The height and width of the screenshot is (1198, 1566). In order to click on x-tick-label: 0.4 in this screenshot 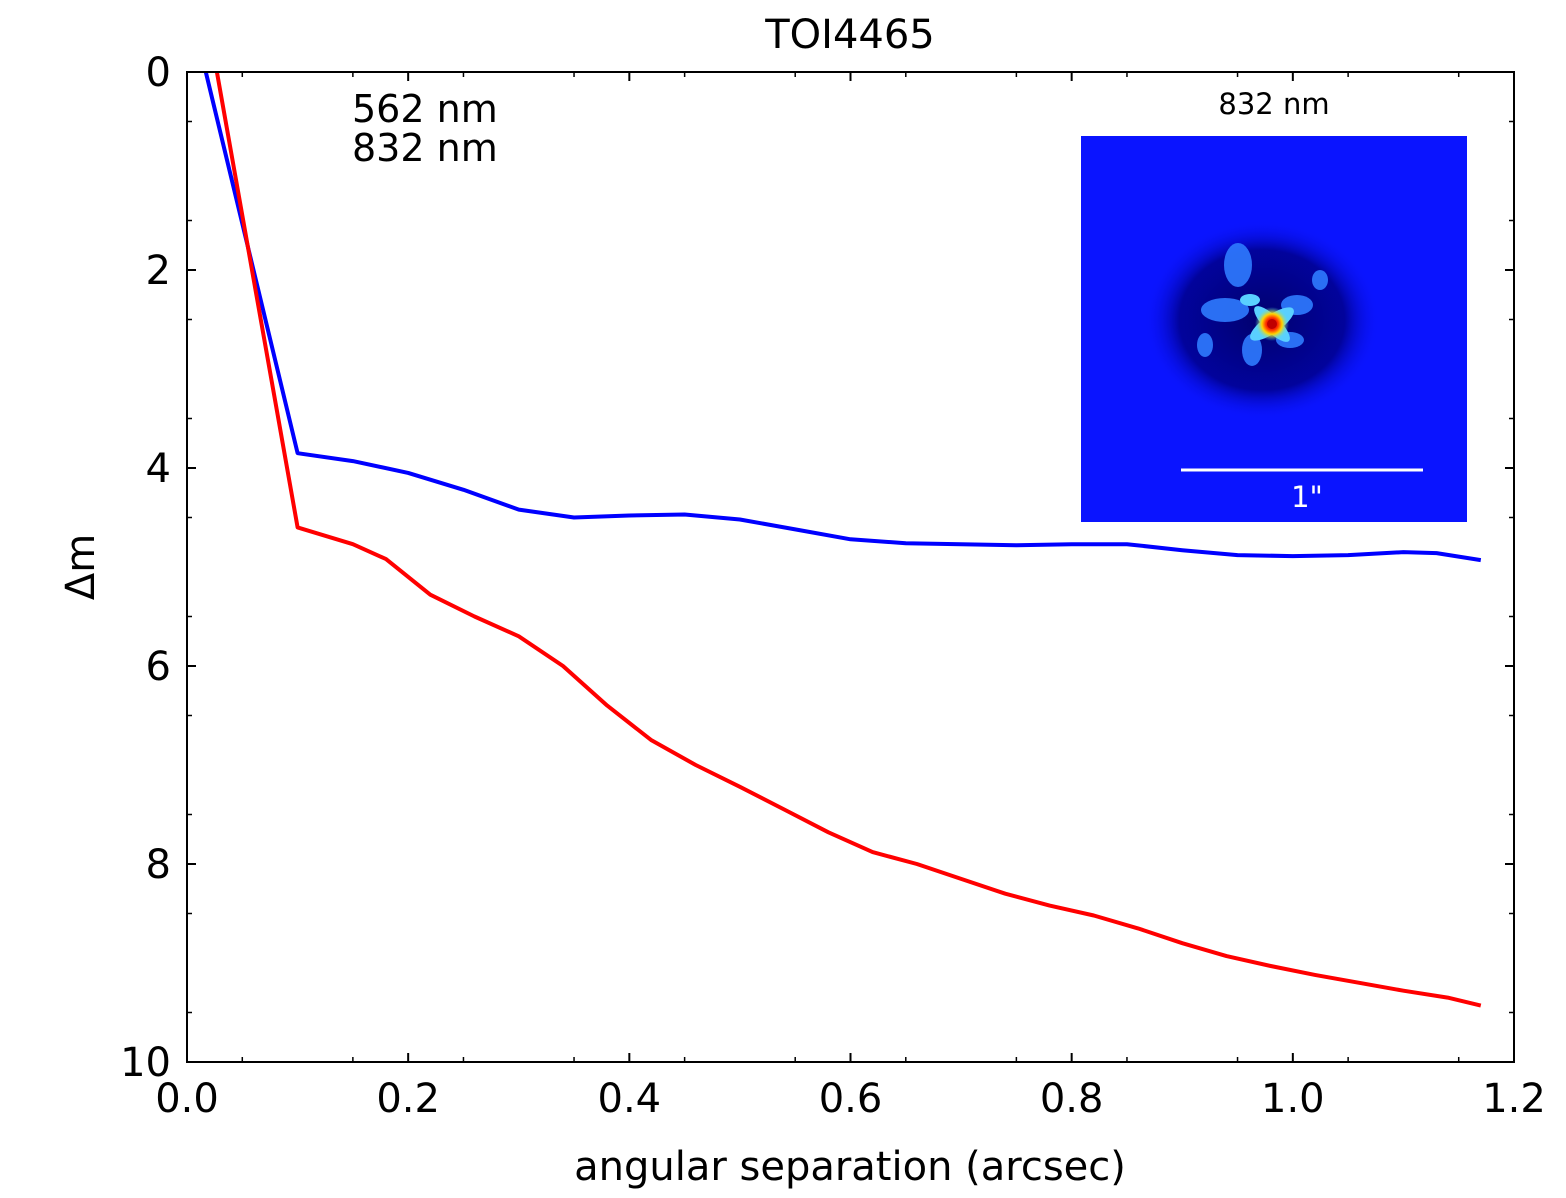, I will do `click(630, 1099)`.